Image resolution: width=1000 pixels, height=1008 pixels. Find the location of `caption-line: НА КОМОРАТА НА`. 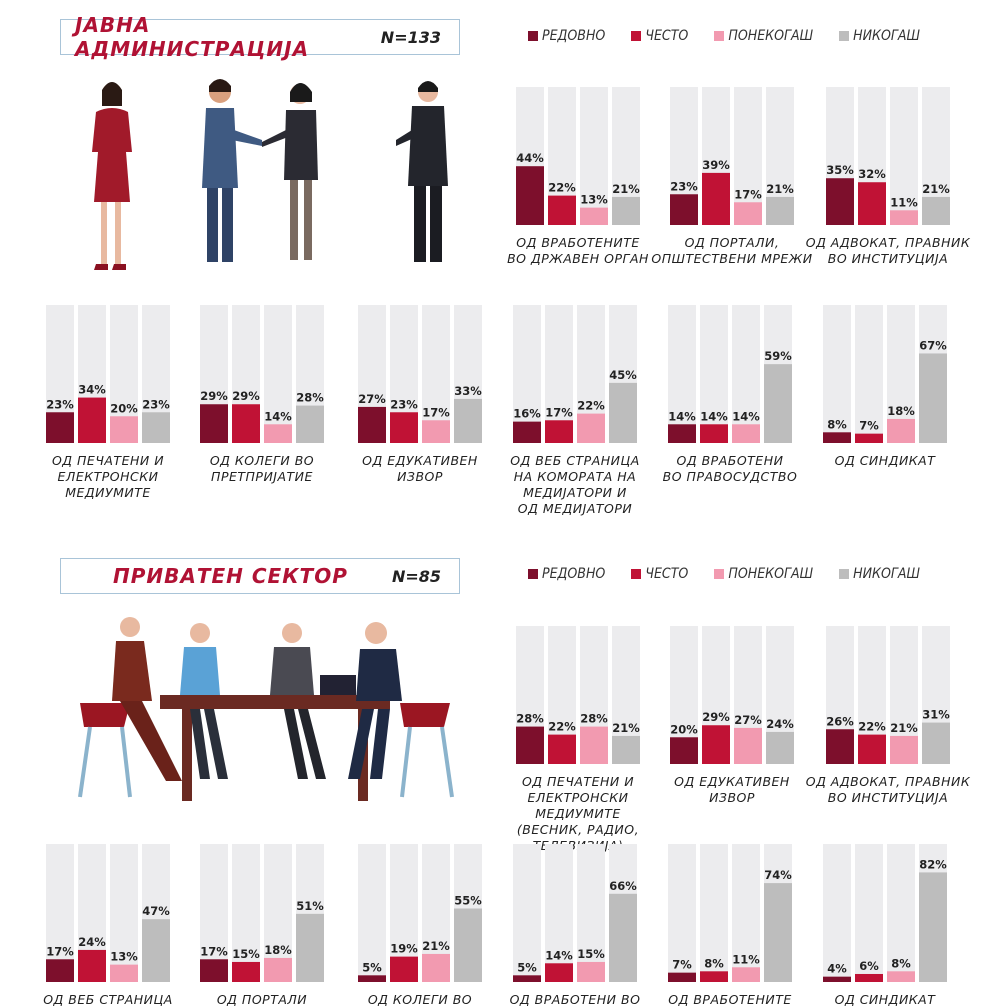

caption-line: НА КОМОРАТА НА is located at coordinates (575, 476).